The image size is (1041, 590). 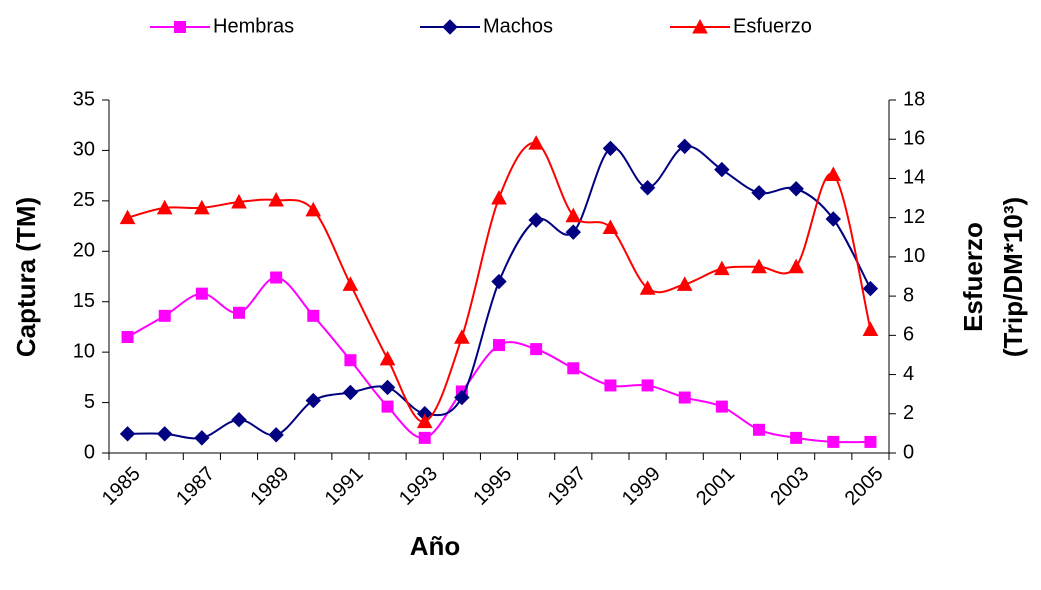 What do you see at coordinates (89, 452) in the screenshot?
I see `y-tick-label: 0` at bounding box center [89, 452].